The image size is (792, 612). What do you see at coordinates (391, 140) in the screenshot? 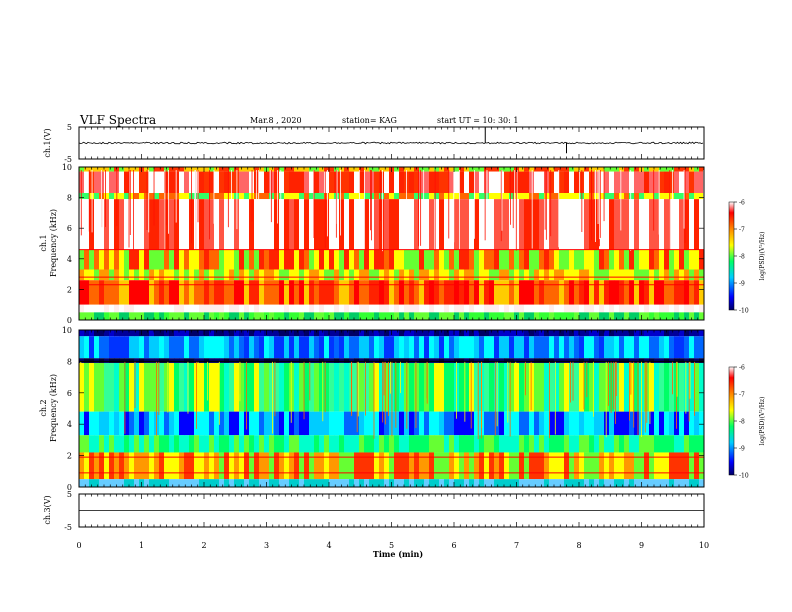
I see `ch1-waveform-trace` at bounding box center [391, 140].